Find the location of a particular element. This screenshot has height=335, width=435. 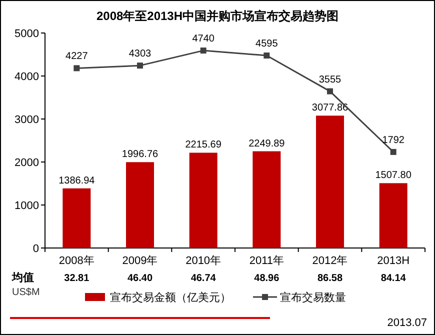

y-tick-label: 2000 is located at coordinates (26, 163).